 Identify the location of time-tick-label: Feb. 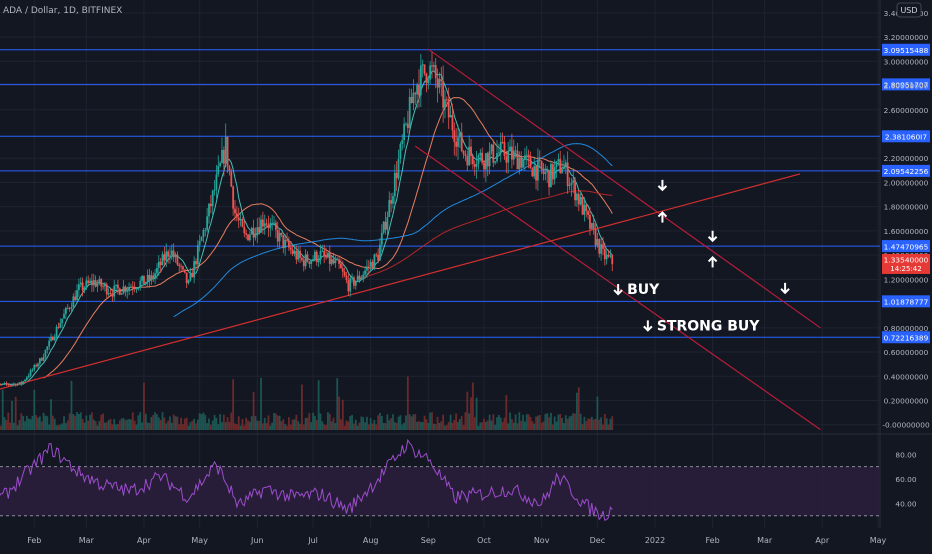
(34, 540).